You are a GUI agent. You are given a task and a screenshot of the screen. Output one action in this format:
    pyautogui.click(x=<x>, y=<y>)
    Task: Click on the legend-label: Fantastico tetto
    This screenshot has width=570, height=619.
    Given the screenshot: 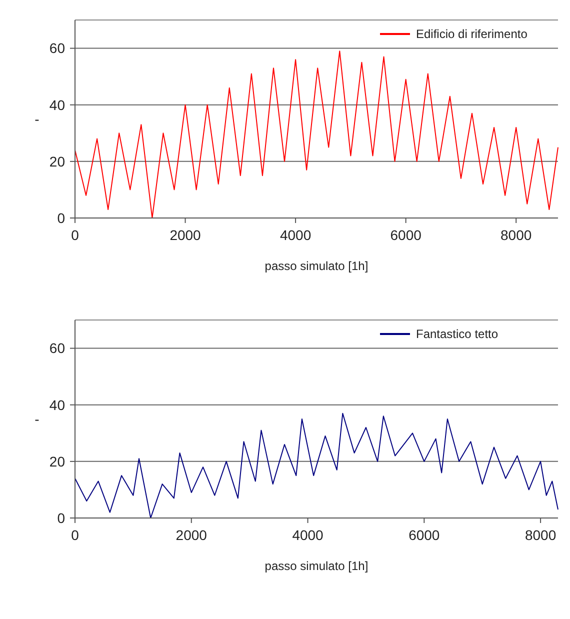 What is the action you would take?
    pyautogui.click(x=457, y=334)
    